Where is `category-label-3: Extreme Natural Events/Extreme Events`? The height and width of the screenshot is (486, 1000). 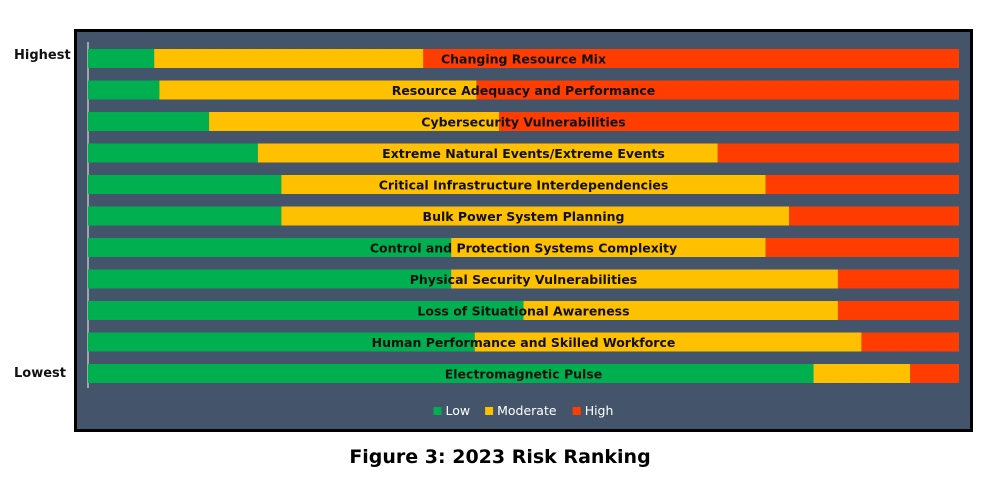
category-label-3: Extreme Natural Events/Extreme Events is located at coordinates (523, 153).